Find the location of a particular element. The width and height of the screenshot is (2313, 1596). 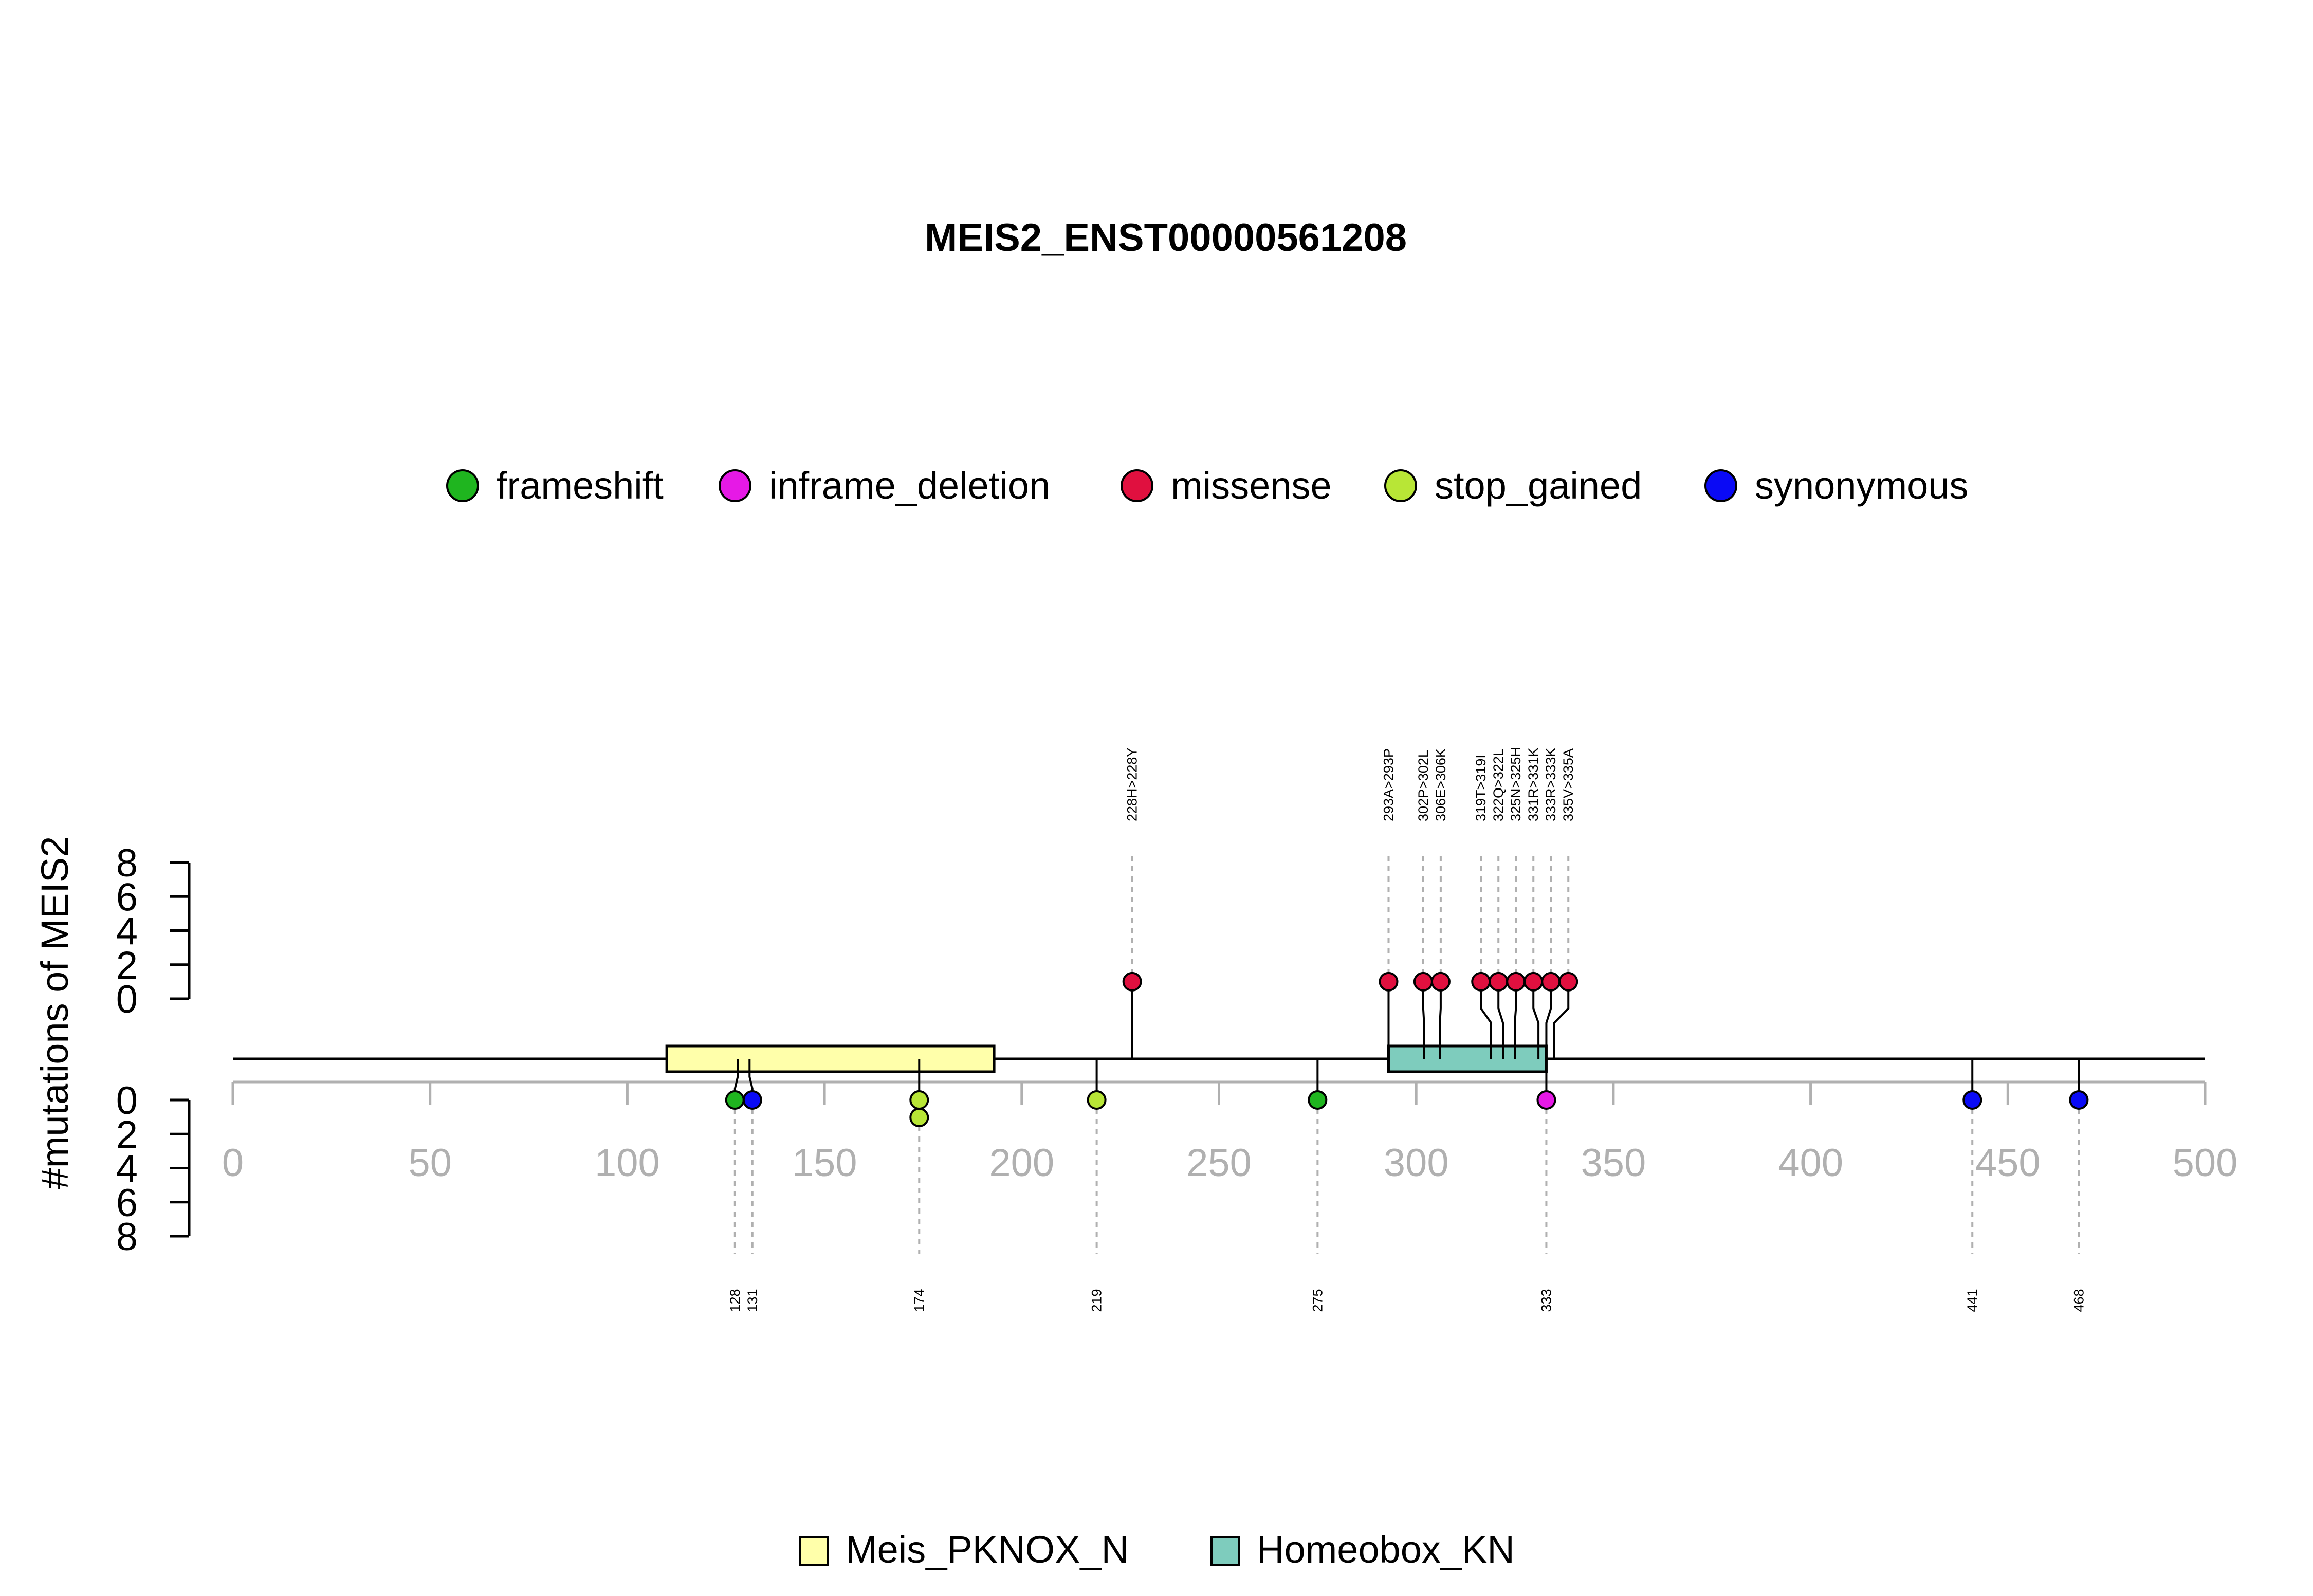

legend-label-stop_gained: stop_gained is located at coordinates (1539, 486).